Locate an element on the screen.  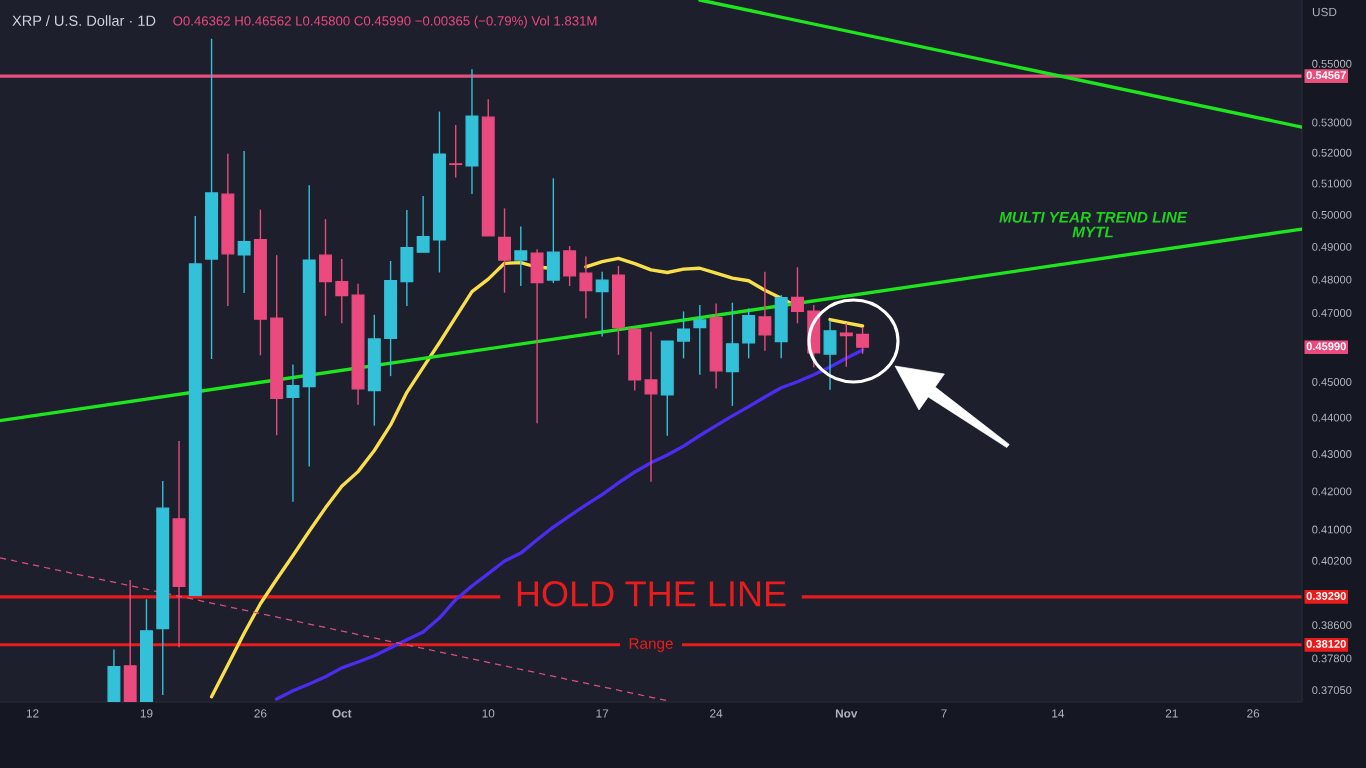
y-tick-label: 0.45000 is located at coordinates (1332, 382).